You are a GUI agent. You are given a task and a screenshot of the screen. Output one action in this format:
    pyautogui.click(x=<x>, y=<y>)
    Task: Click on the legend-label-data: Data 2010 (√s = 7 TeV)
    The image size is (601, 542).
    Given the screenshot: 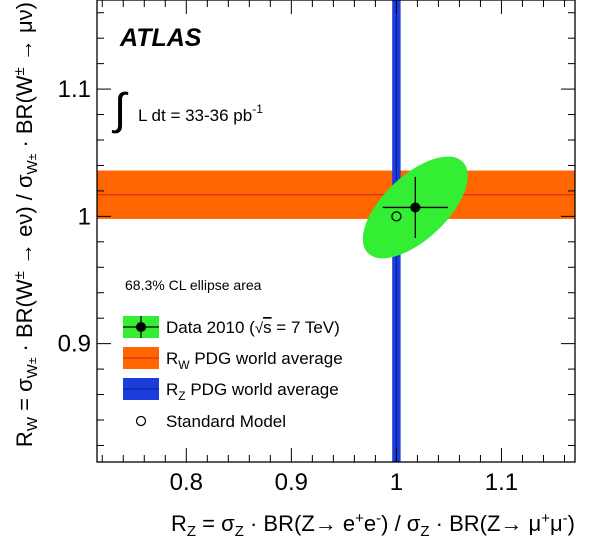 What is the action you would take?
    pyautogui.click(x=253, y=327)
    